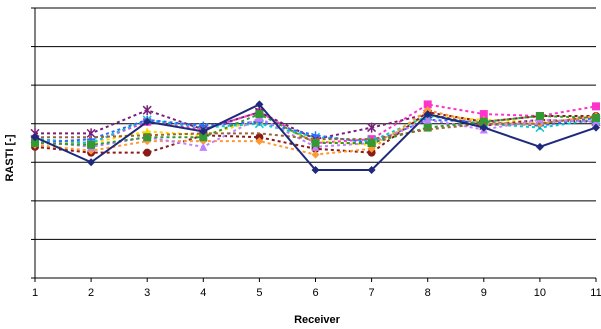 This screenshot has height=329, width=601. What do you see at coordinates (147, 293) in the screenshot?
I see `x-tick-label: 3` at bounding box center [147, 293].